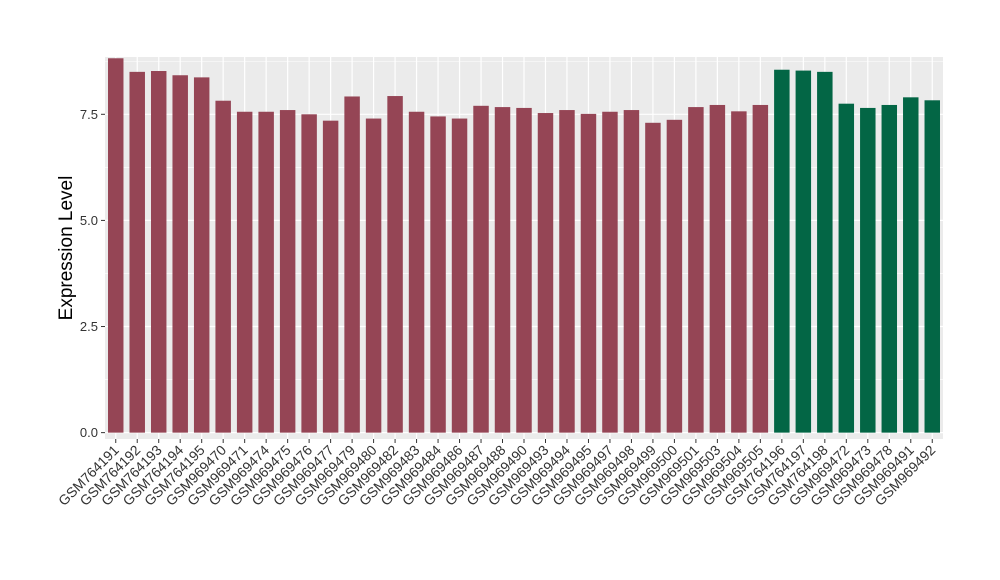 The image size is (1000, 580). I want to click on bar-GSM969501, so click(696, 270).